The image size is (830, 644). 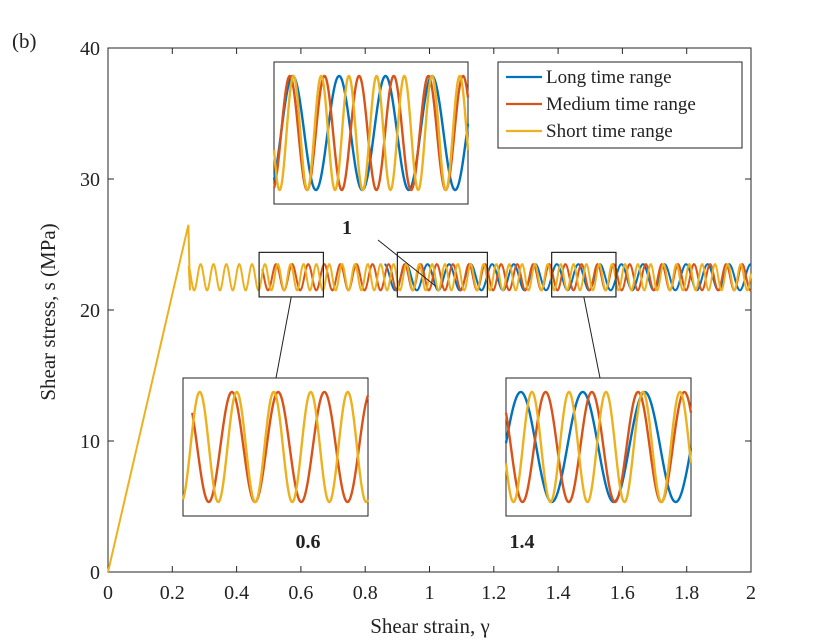 What do you see at coordinates (493, 593) in the screenshot?
I see `x-tick-label: 1.2` at bounding box center [493, 593].